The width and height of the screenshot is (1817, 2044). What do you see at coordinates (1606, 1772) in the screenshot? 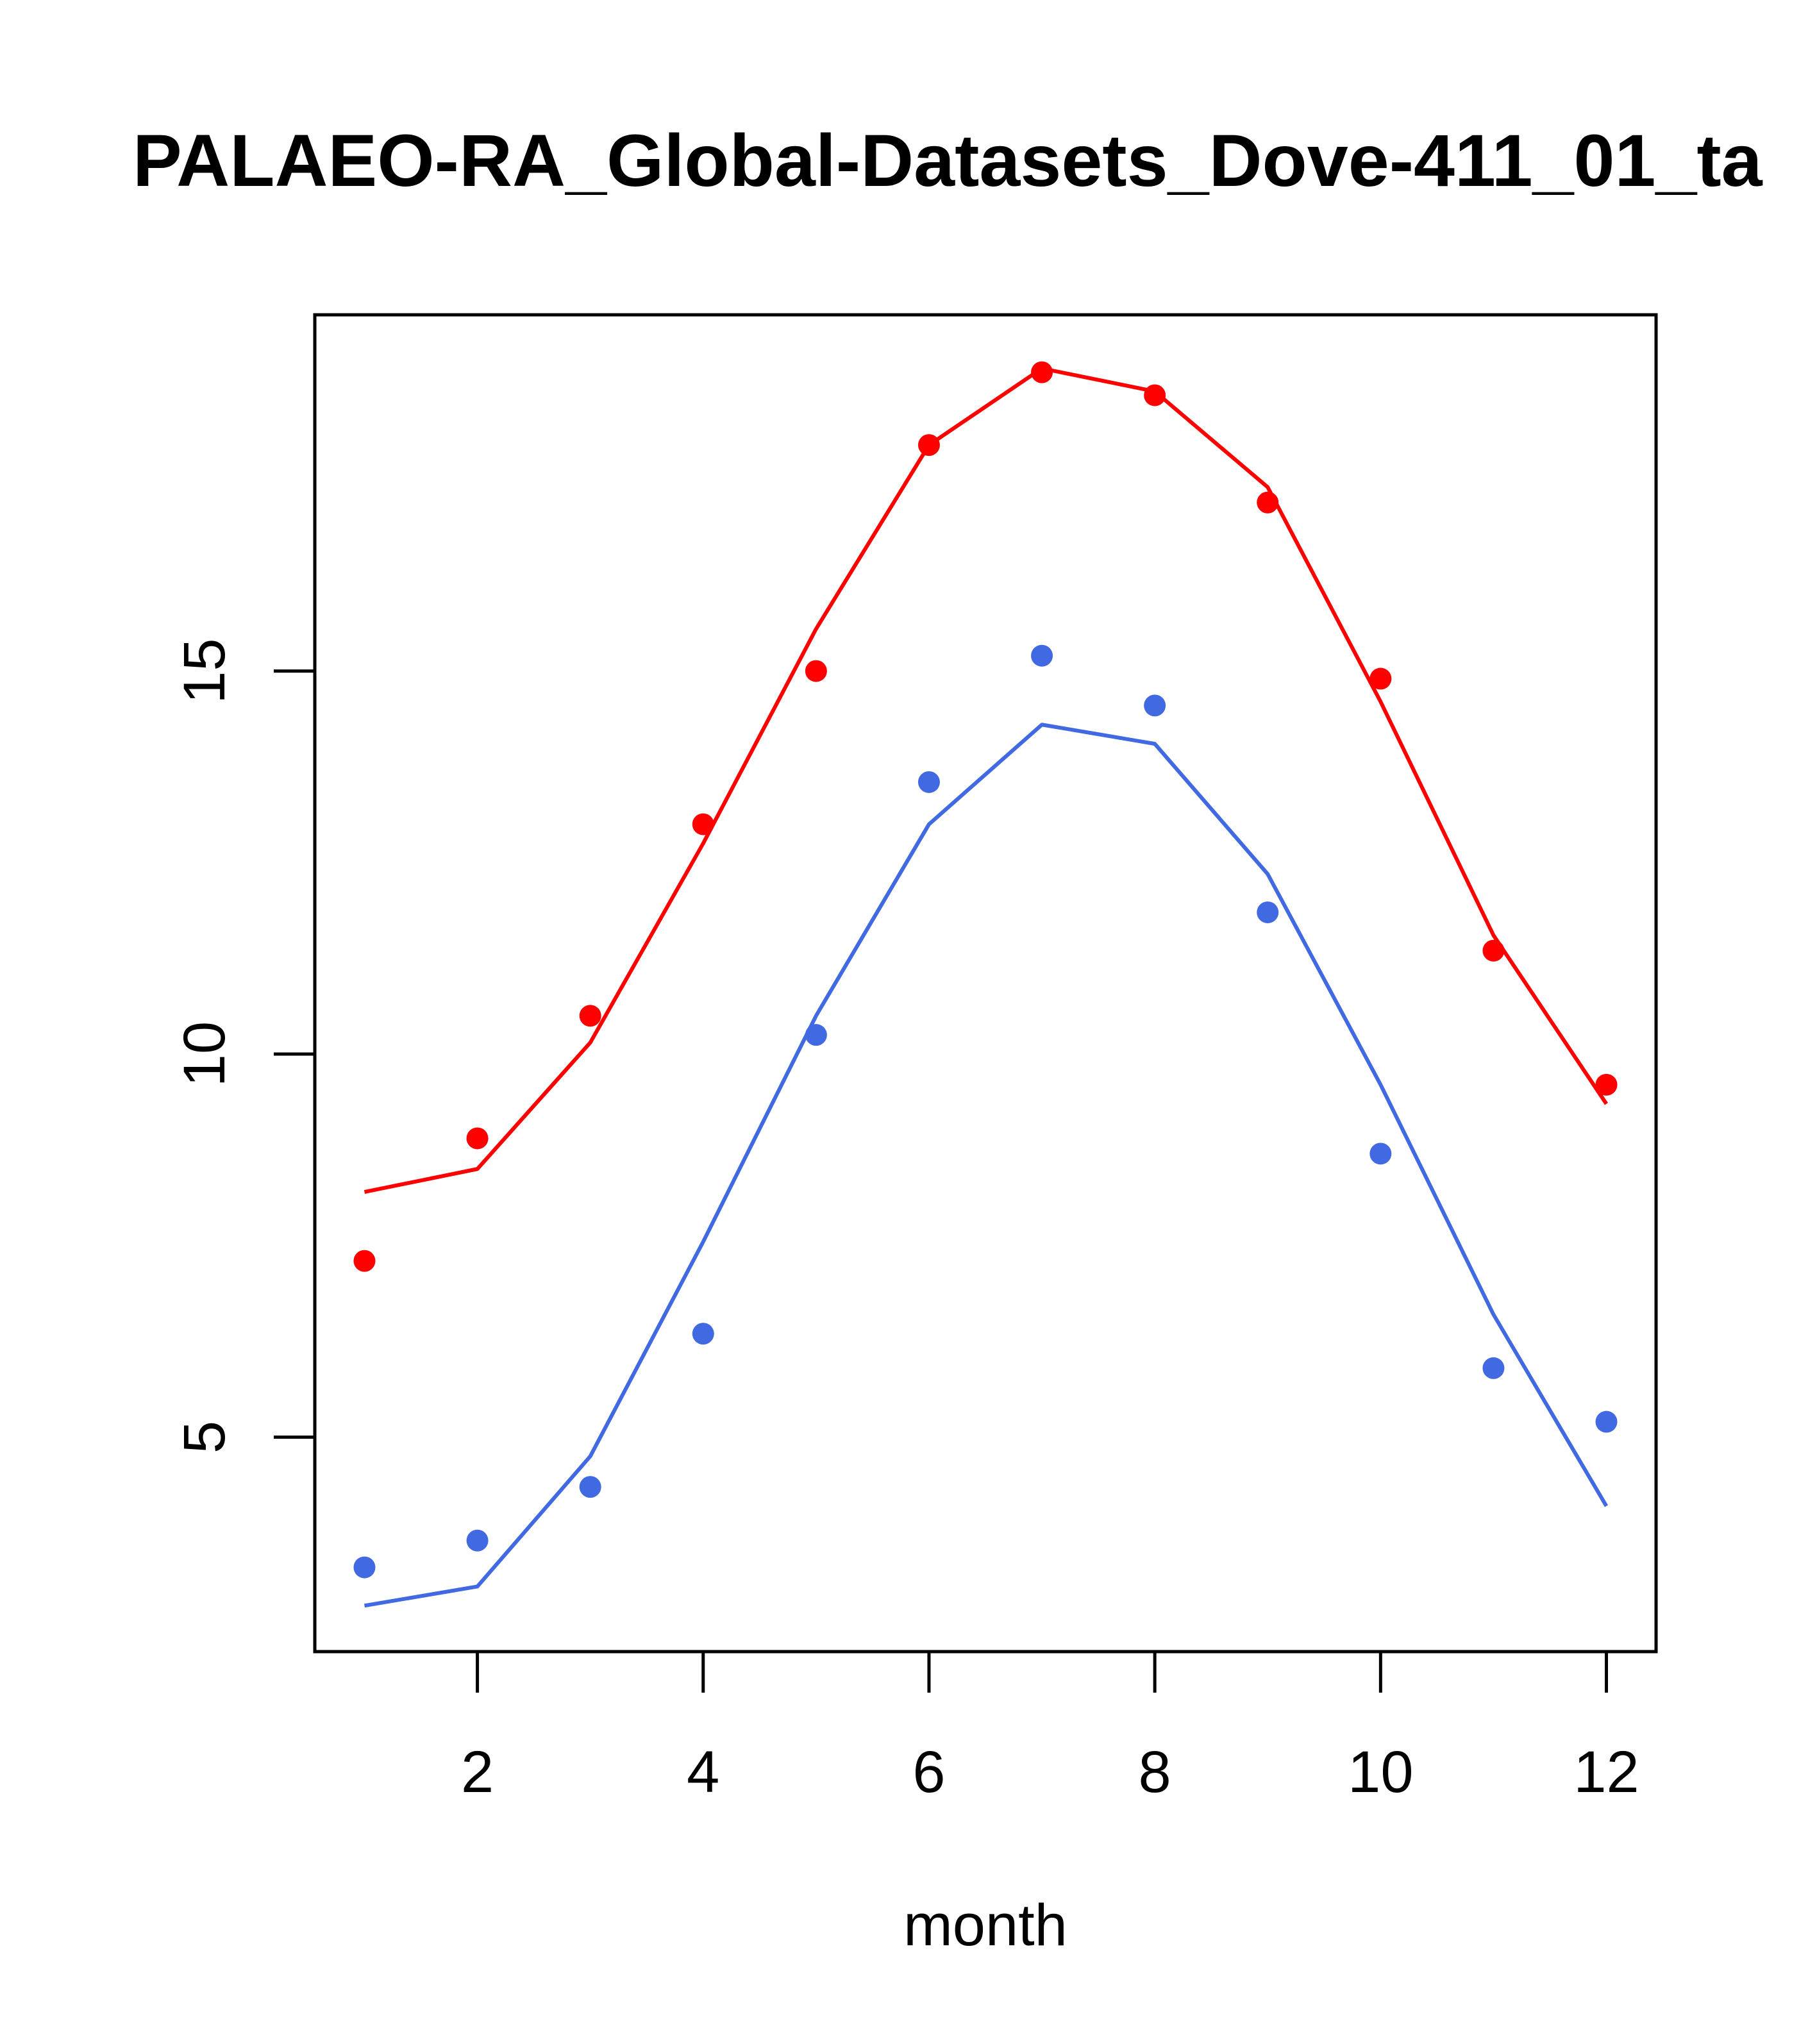
I see `x-tick-label: 12` at bounding box center [1606, 1772].